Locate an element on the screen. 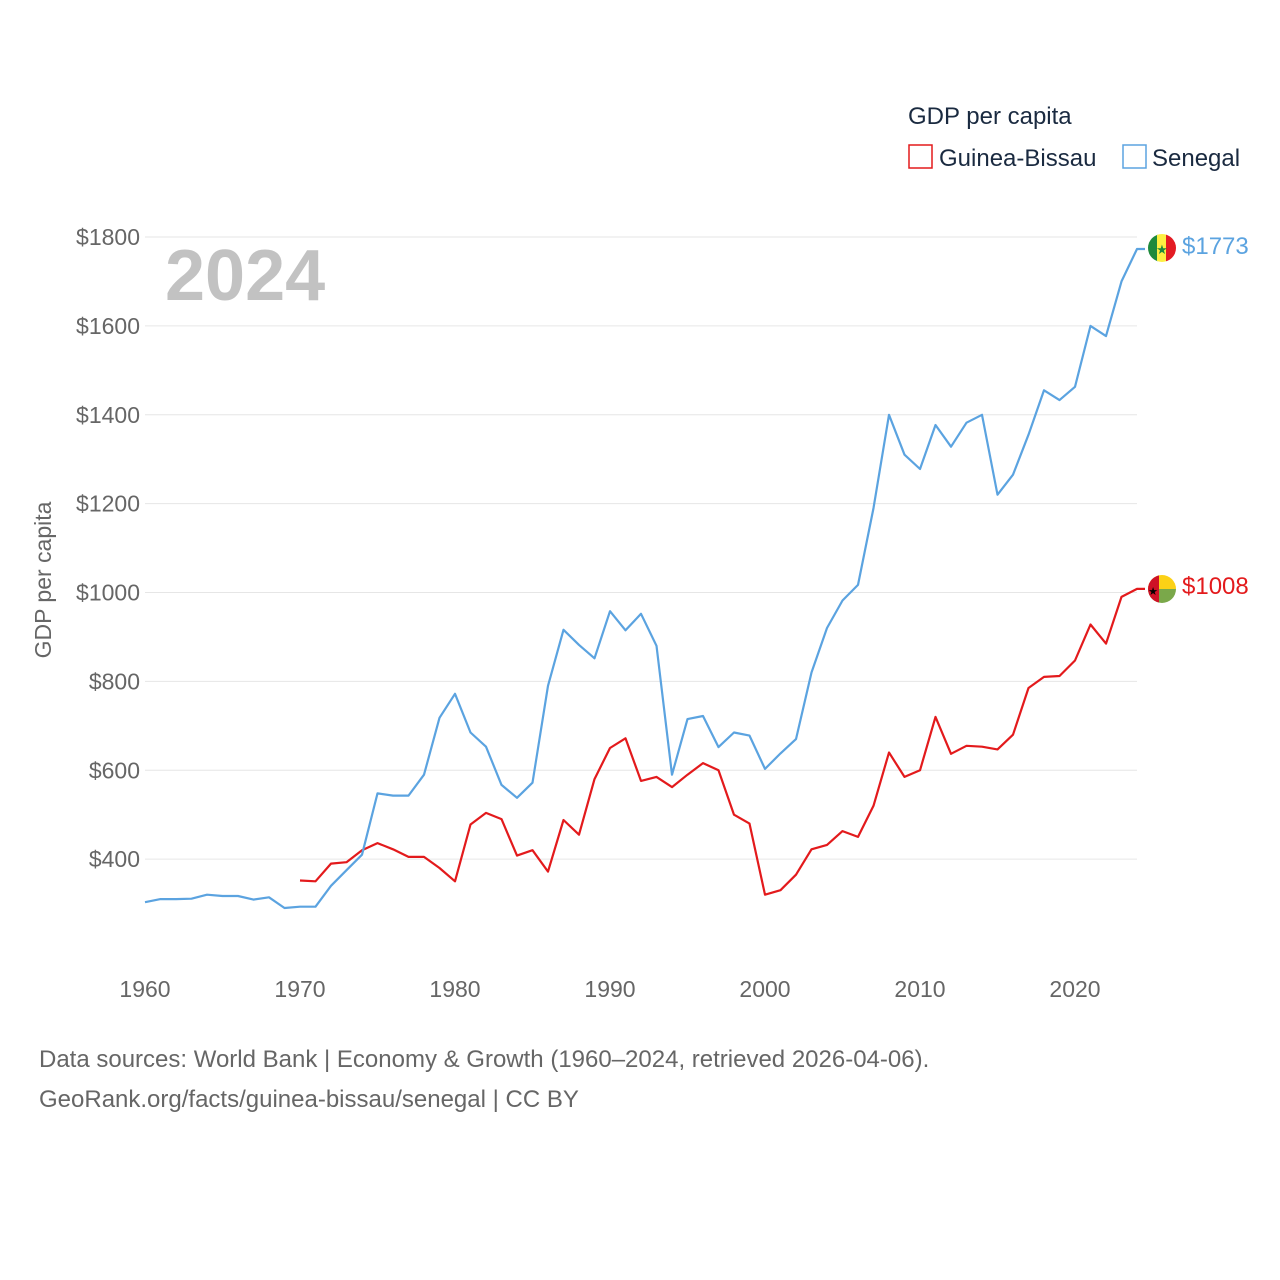  guinea-bissau-end-label: $1008 is located at coordinates (1215, 586).